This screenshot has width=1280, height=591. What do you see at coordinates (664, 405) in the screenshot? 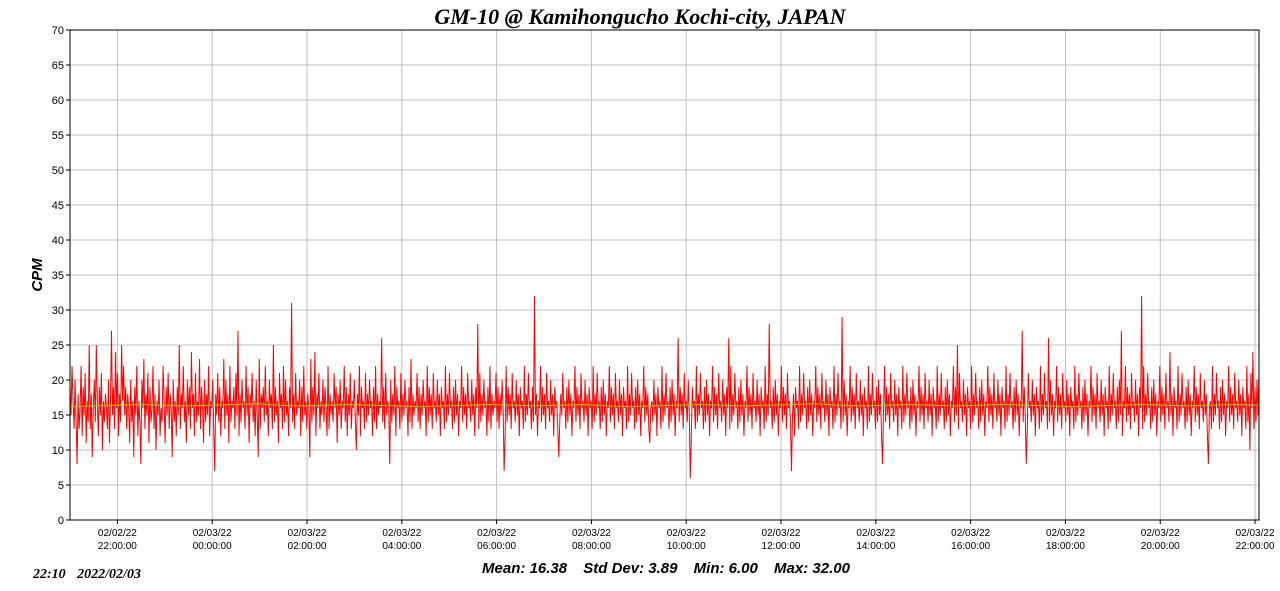
I see `moving-average-line` at bounding box center [664, 405].